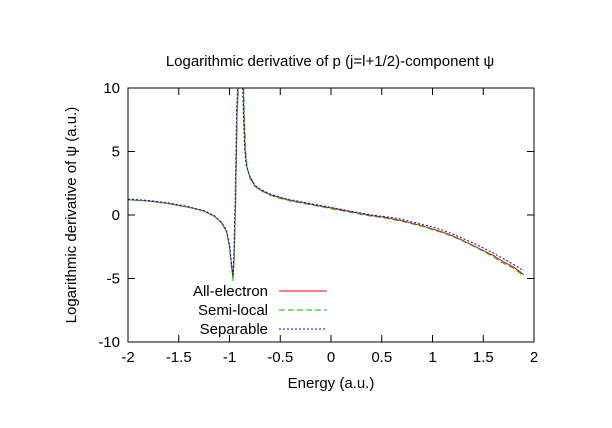 The image size is (612, 428). Describe the element at coordinates (111, 88) in the screenshot. I see `y-tick-label: 10` at that location.